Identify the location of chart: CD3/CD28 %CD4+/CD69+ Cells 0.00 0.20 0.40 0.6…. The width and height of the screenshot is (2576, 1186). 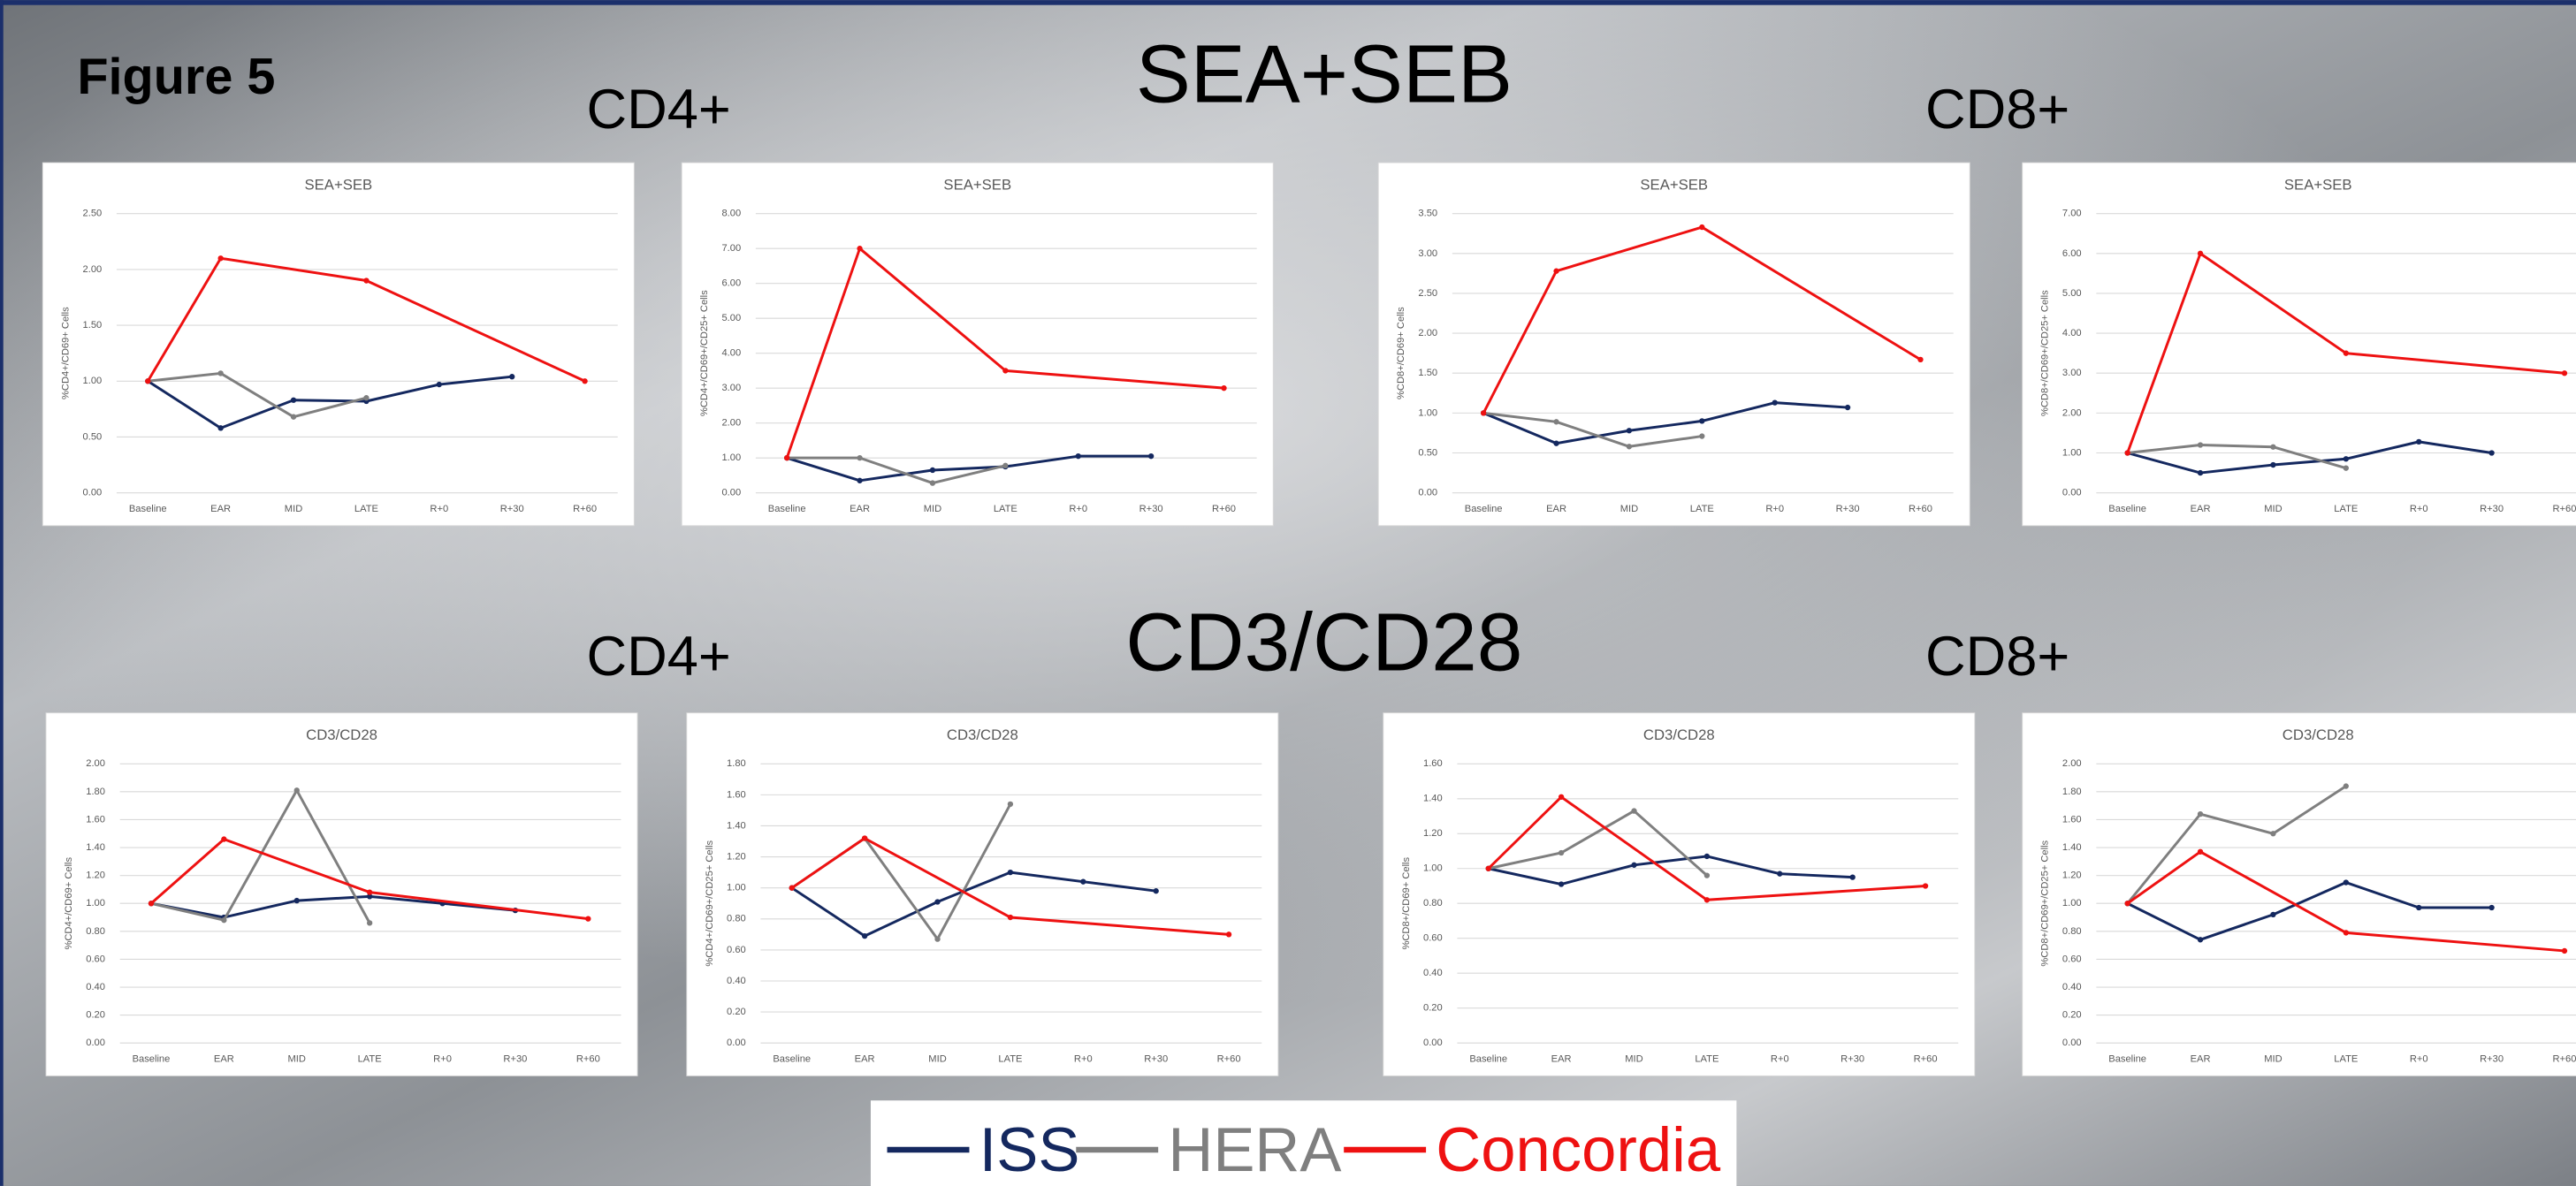
(341, 894).